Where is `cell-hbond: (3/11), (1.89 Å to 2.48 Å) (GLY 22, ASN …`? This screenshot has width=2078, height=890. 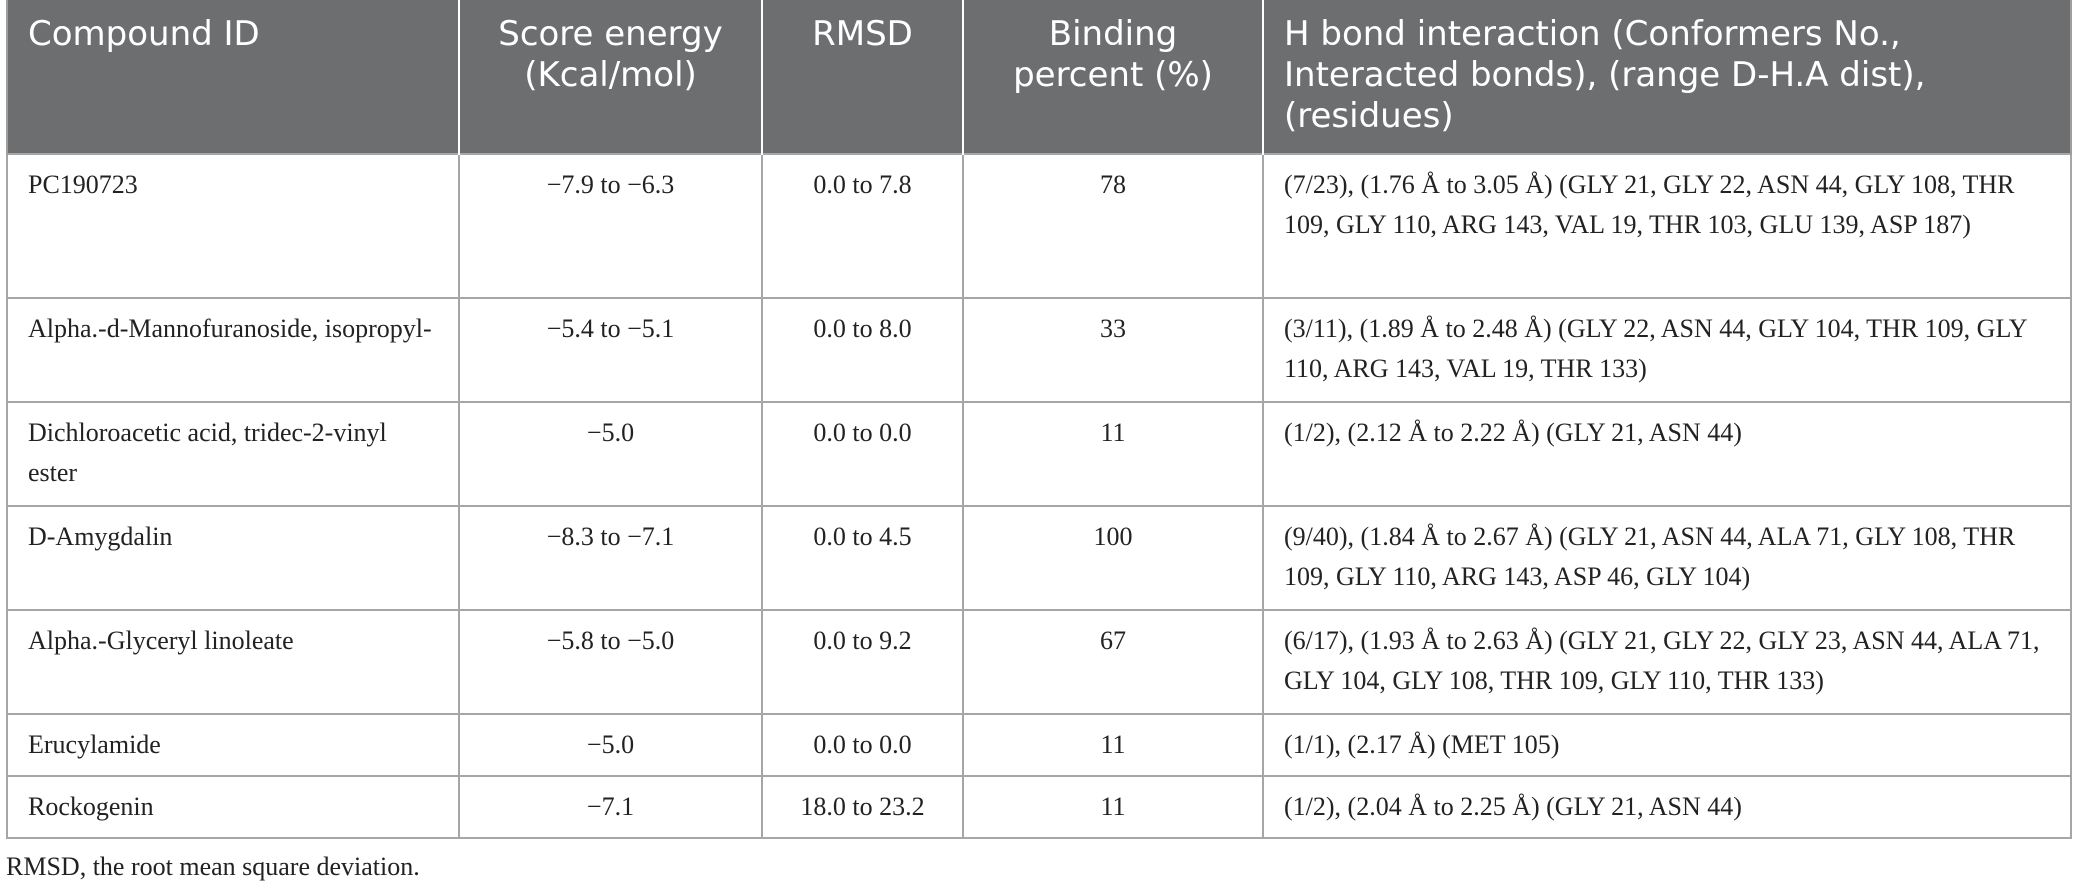 cell-hbond: (3/11), (1.89 Å to 2.48 Å) (GLY 22, ASN … is located at coordinates (1667, 350).